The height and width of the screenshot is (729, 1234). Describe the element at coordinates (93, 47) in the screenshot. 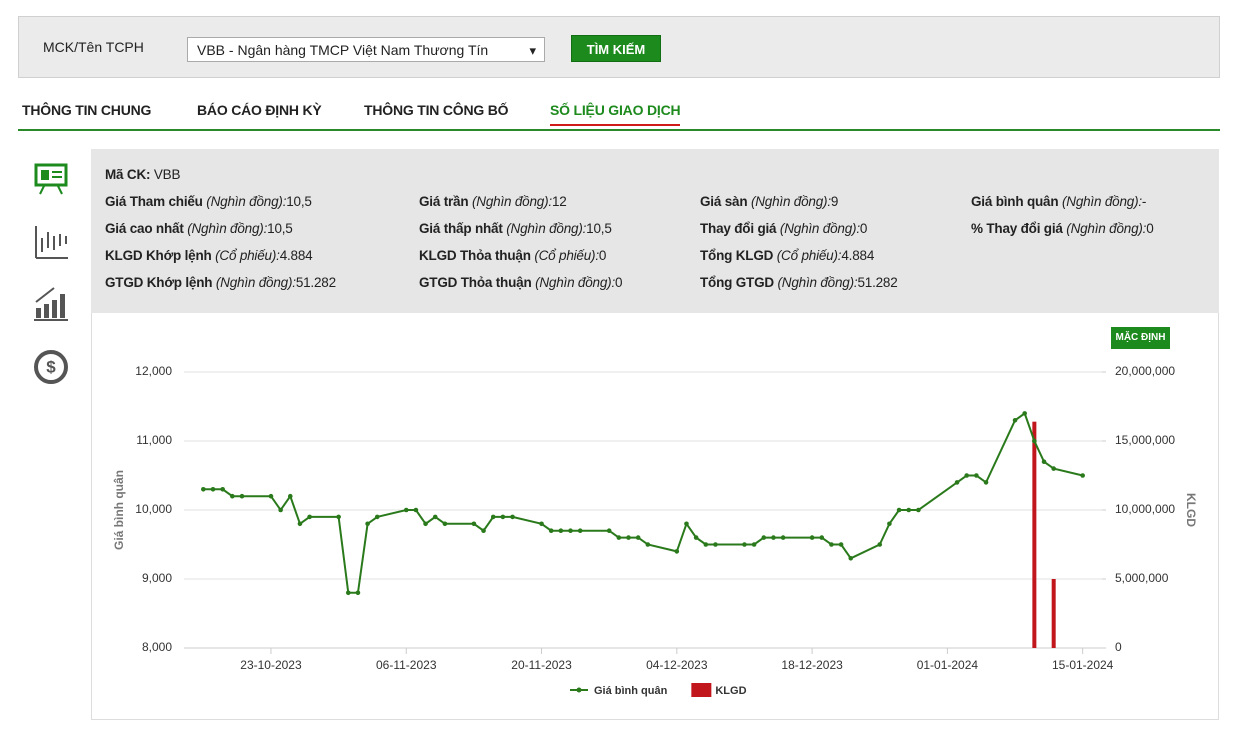

I see `search-label: MCK/Tên TCPH` at that location.